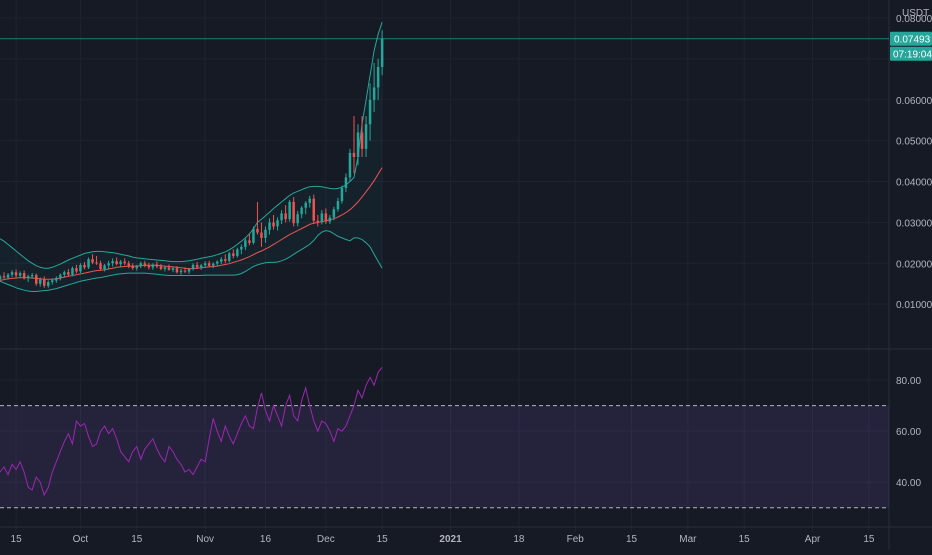 Image resolution: width=932 pixels, height=555 pixels. Describe the element at coordinates (908, 432) in the screenshot. I see `rsi-tick-label: 60.00` at that location.